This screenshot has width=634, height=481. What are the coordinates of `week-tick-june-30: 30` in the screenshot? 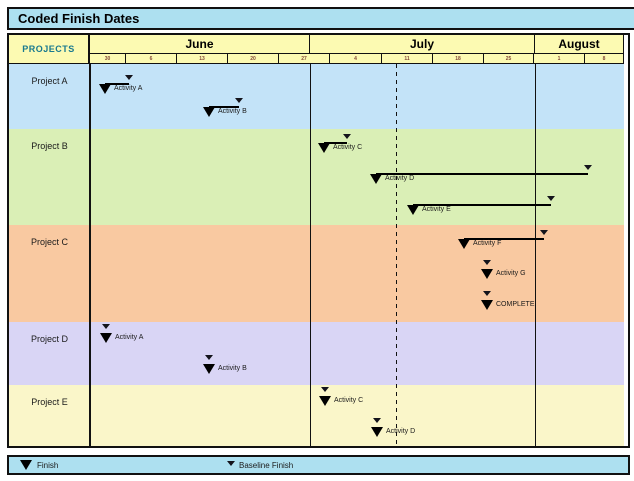 It's located at (108, 59).